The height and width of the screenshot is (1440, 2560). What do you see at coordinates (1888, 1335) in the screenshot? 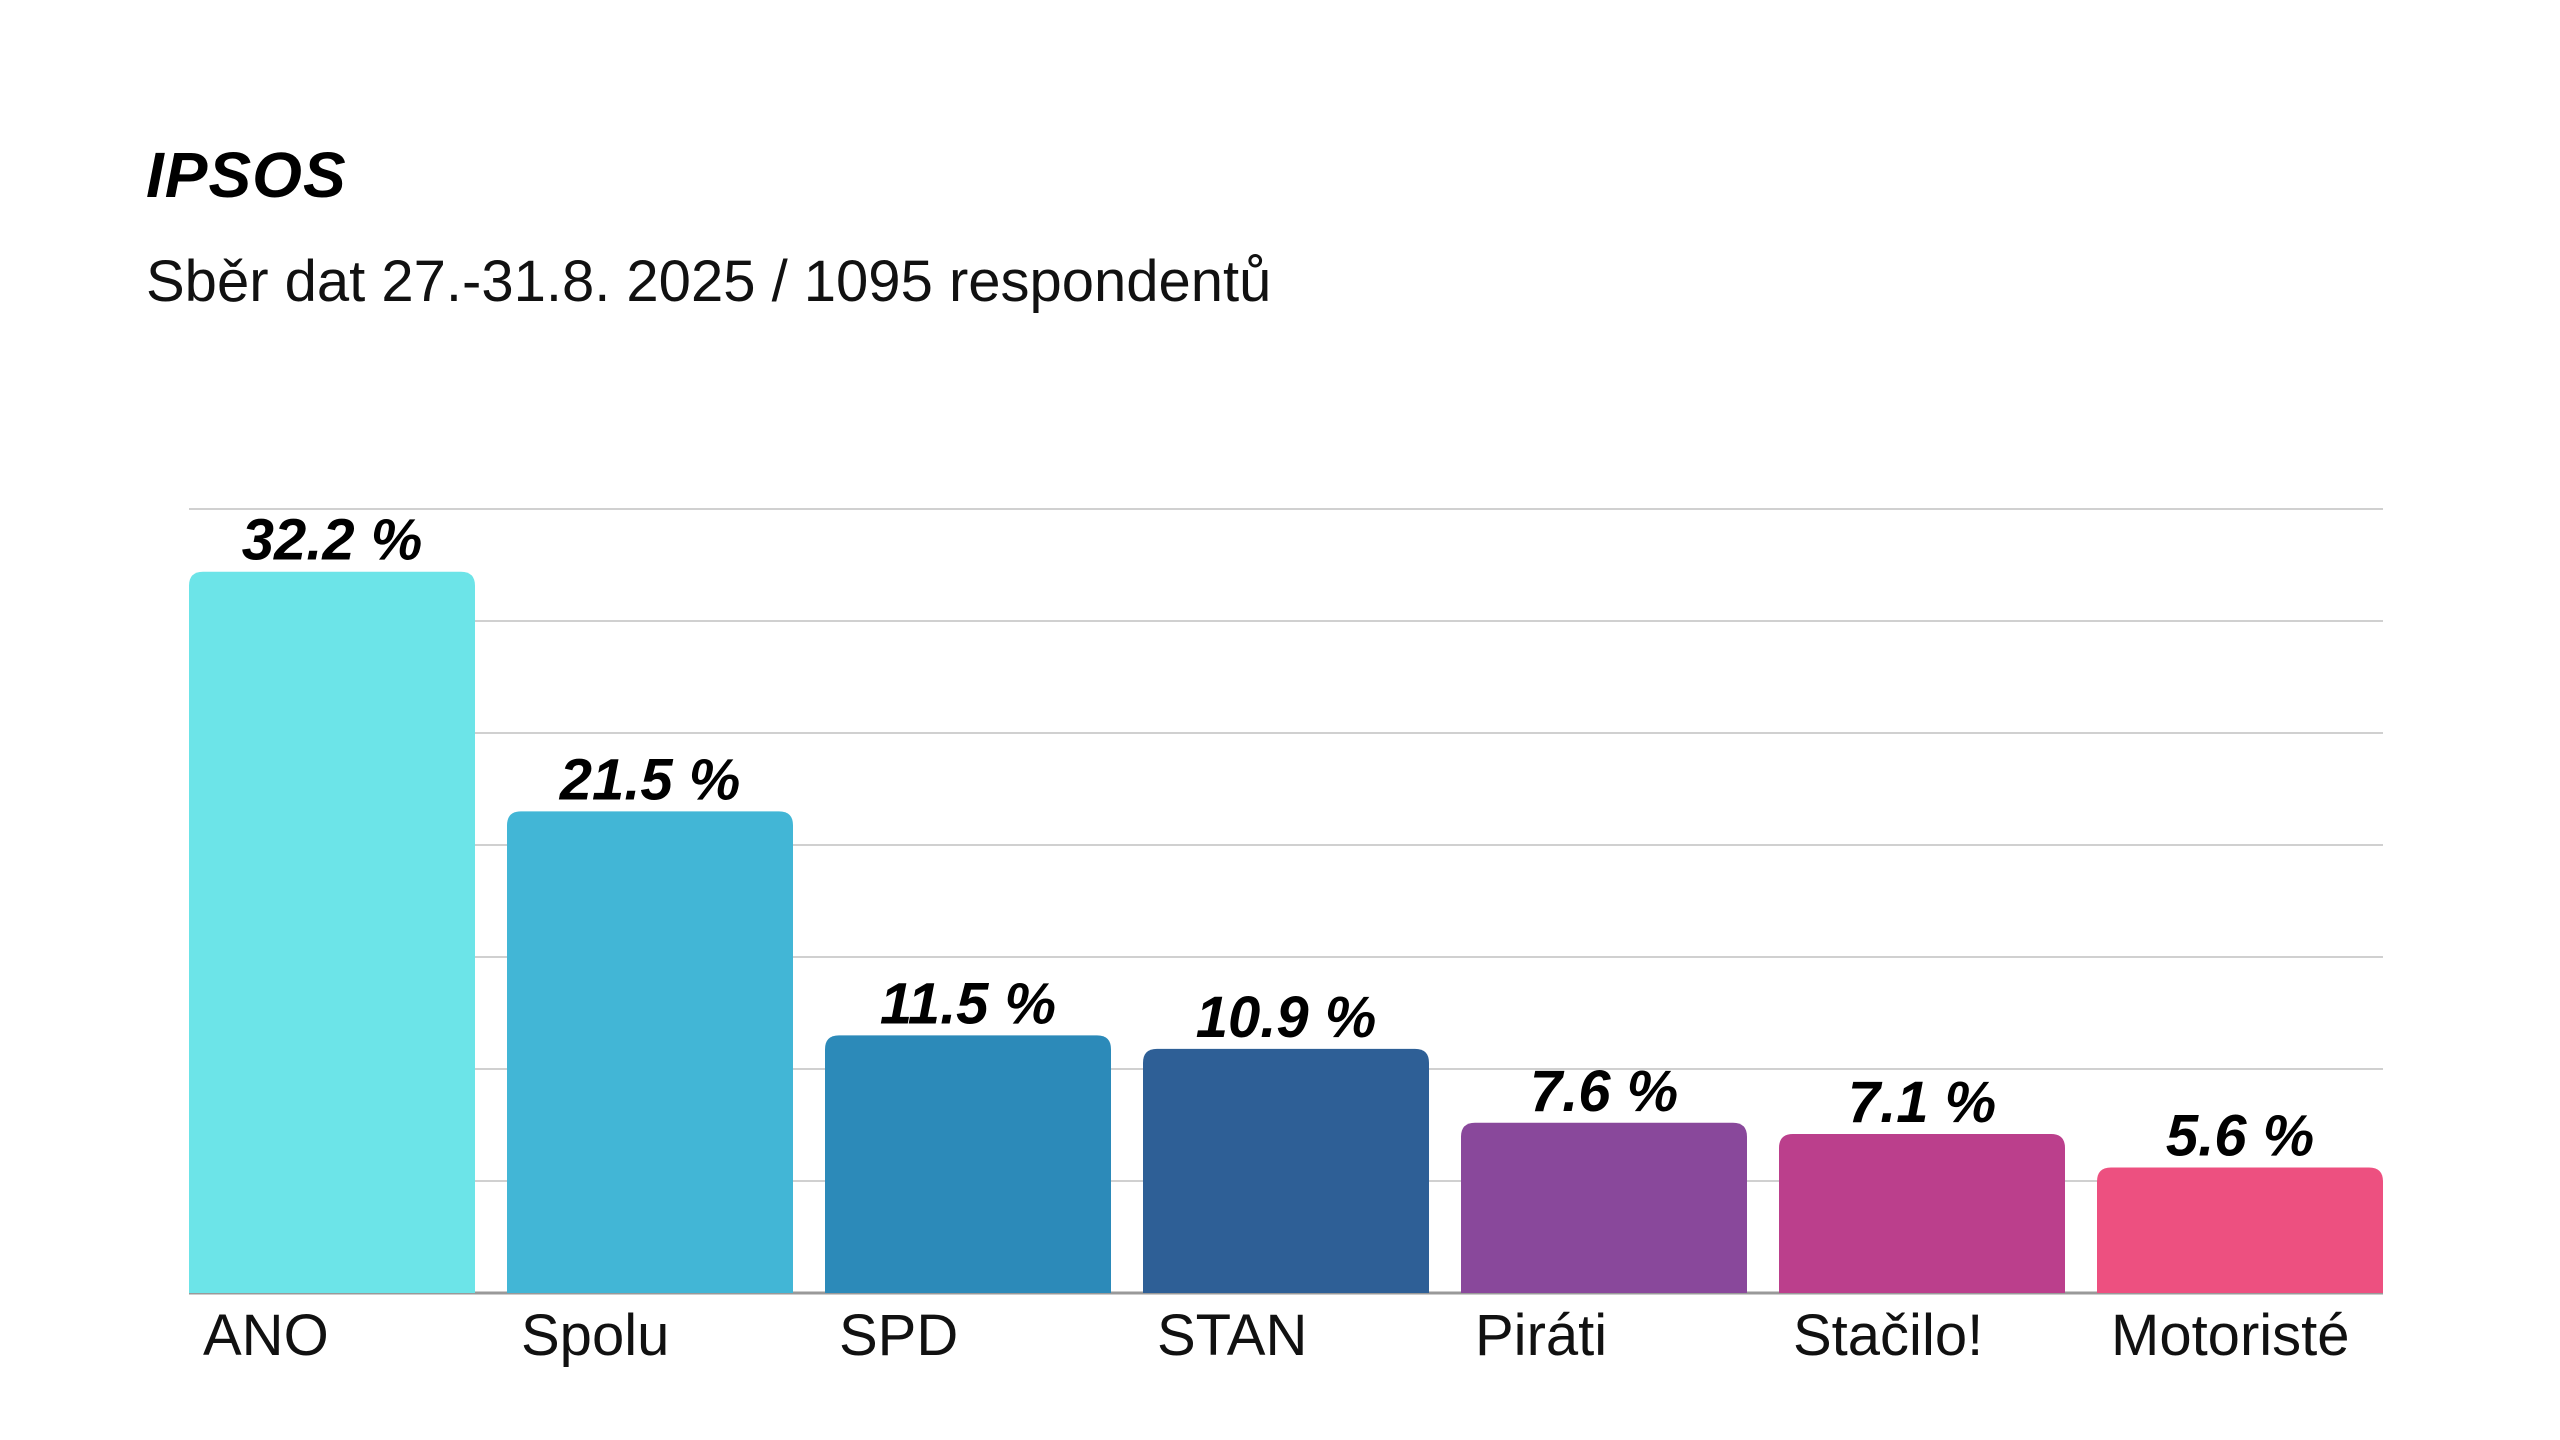
I see `category-label: Stačilo!` at bounding box center [1888, 1335].